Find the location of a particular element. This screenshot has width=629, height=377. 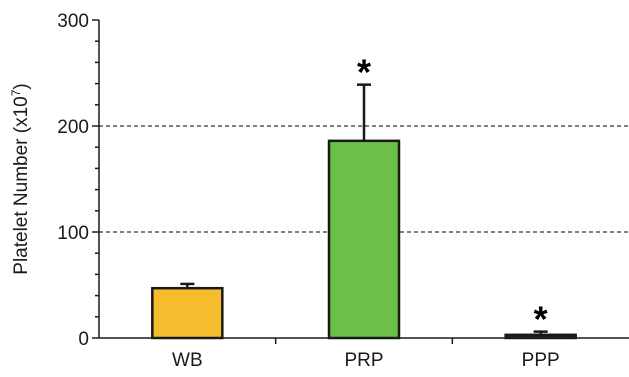

y-axis-title: Platelet Number (x107) is located at coordinates (20, 178).